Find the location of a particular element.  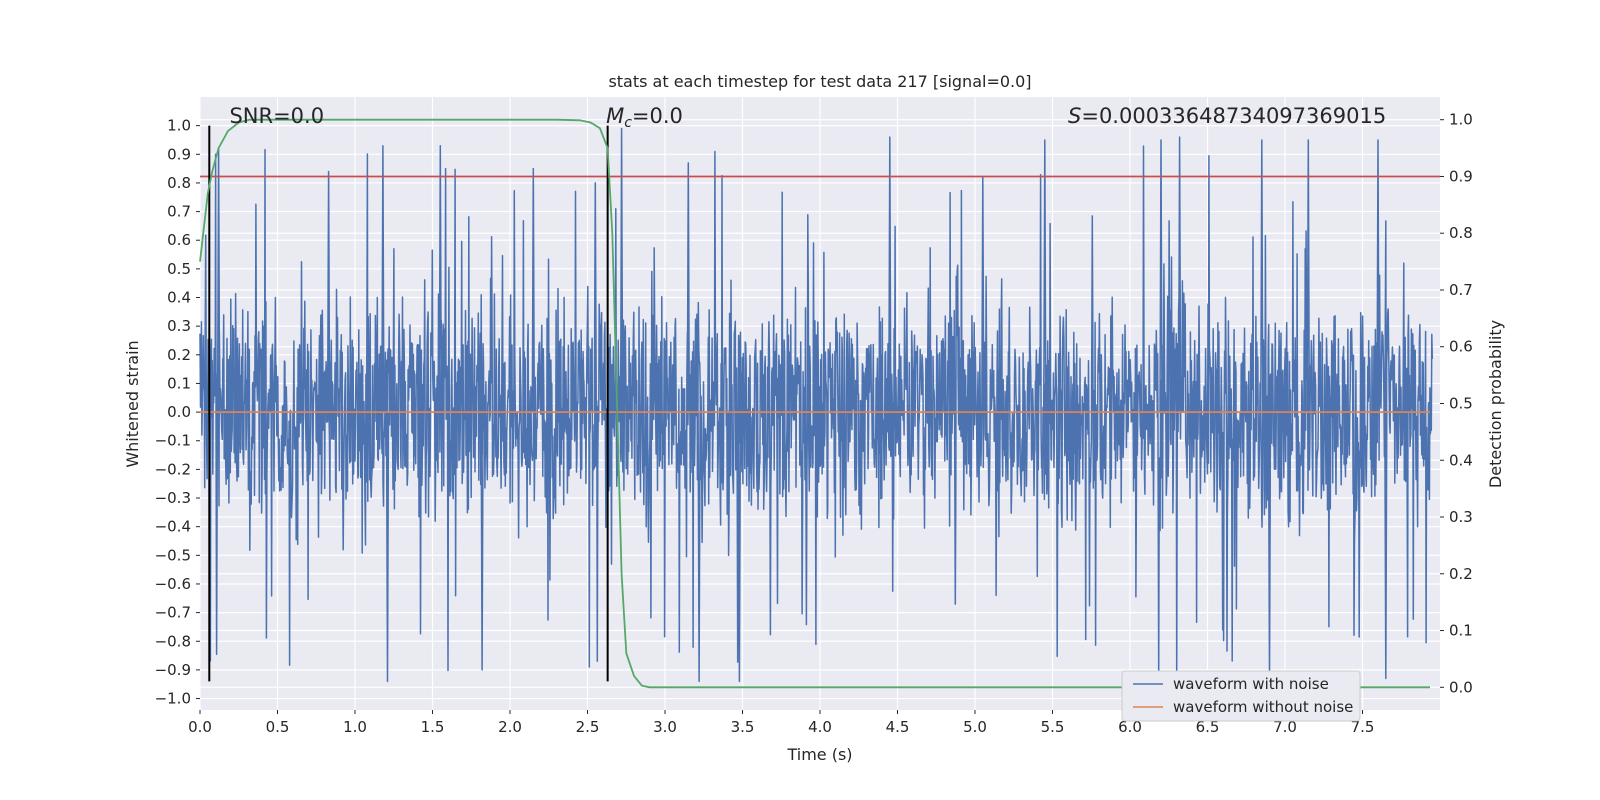

y-tick-label: 0.9 is located at coordinates (179, 154).